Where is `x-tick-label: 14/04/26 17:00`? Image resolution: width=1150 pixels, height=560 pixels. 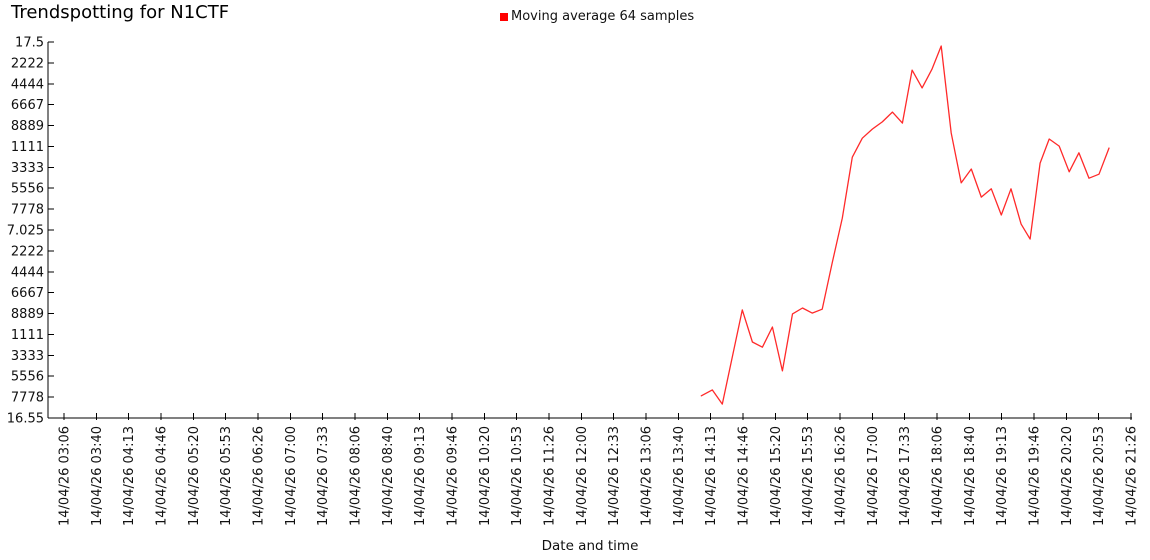
x-tick-label: 14/04/26 17:00 is located at coordinates (873, 476).